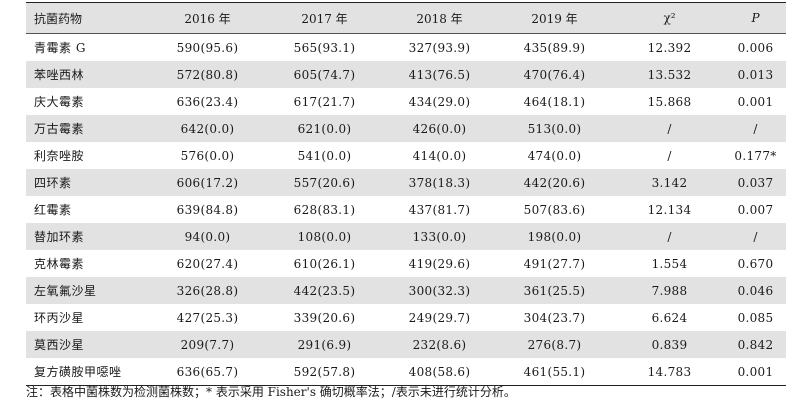  Describe the element at coordinates (207, 209) in the screenshot. I see `cell-2016: 639(84.8)` at that location.